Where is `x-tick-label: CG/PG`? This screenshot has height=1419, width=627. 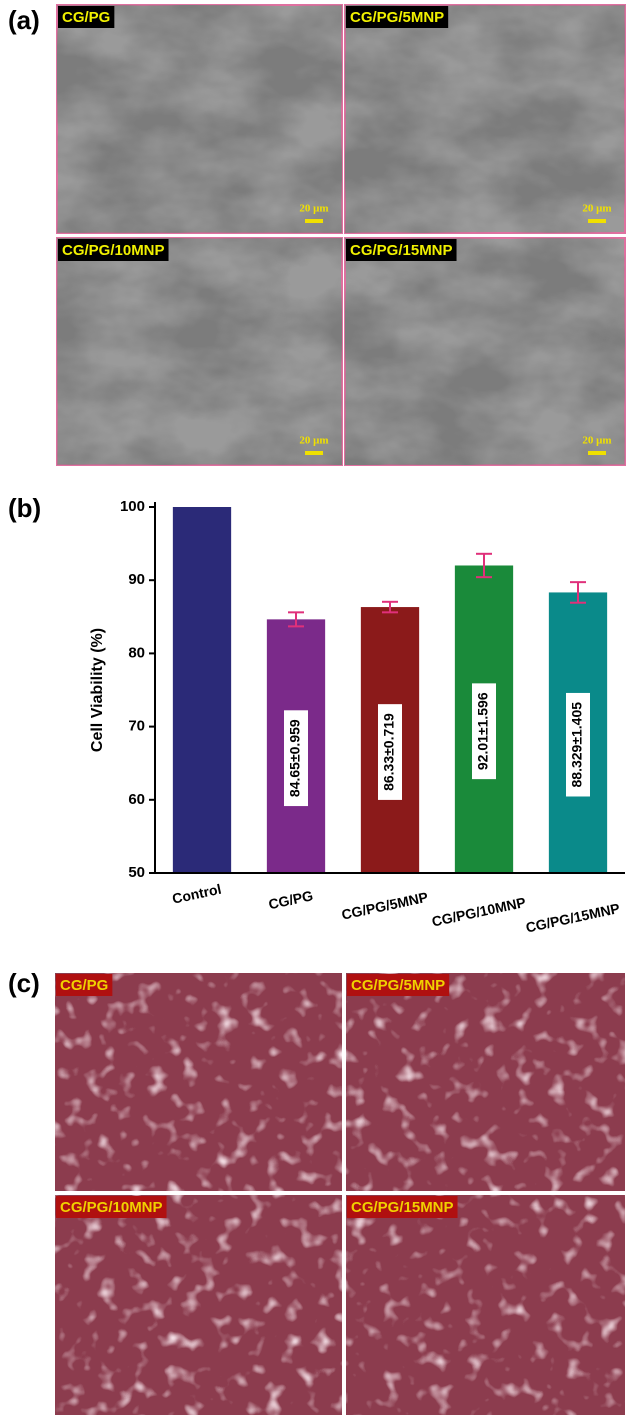 x-tick-label: CG/PG is located at coordinates (291, 899).